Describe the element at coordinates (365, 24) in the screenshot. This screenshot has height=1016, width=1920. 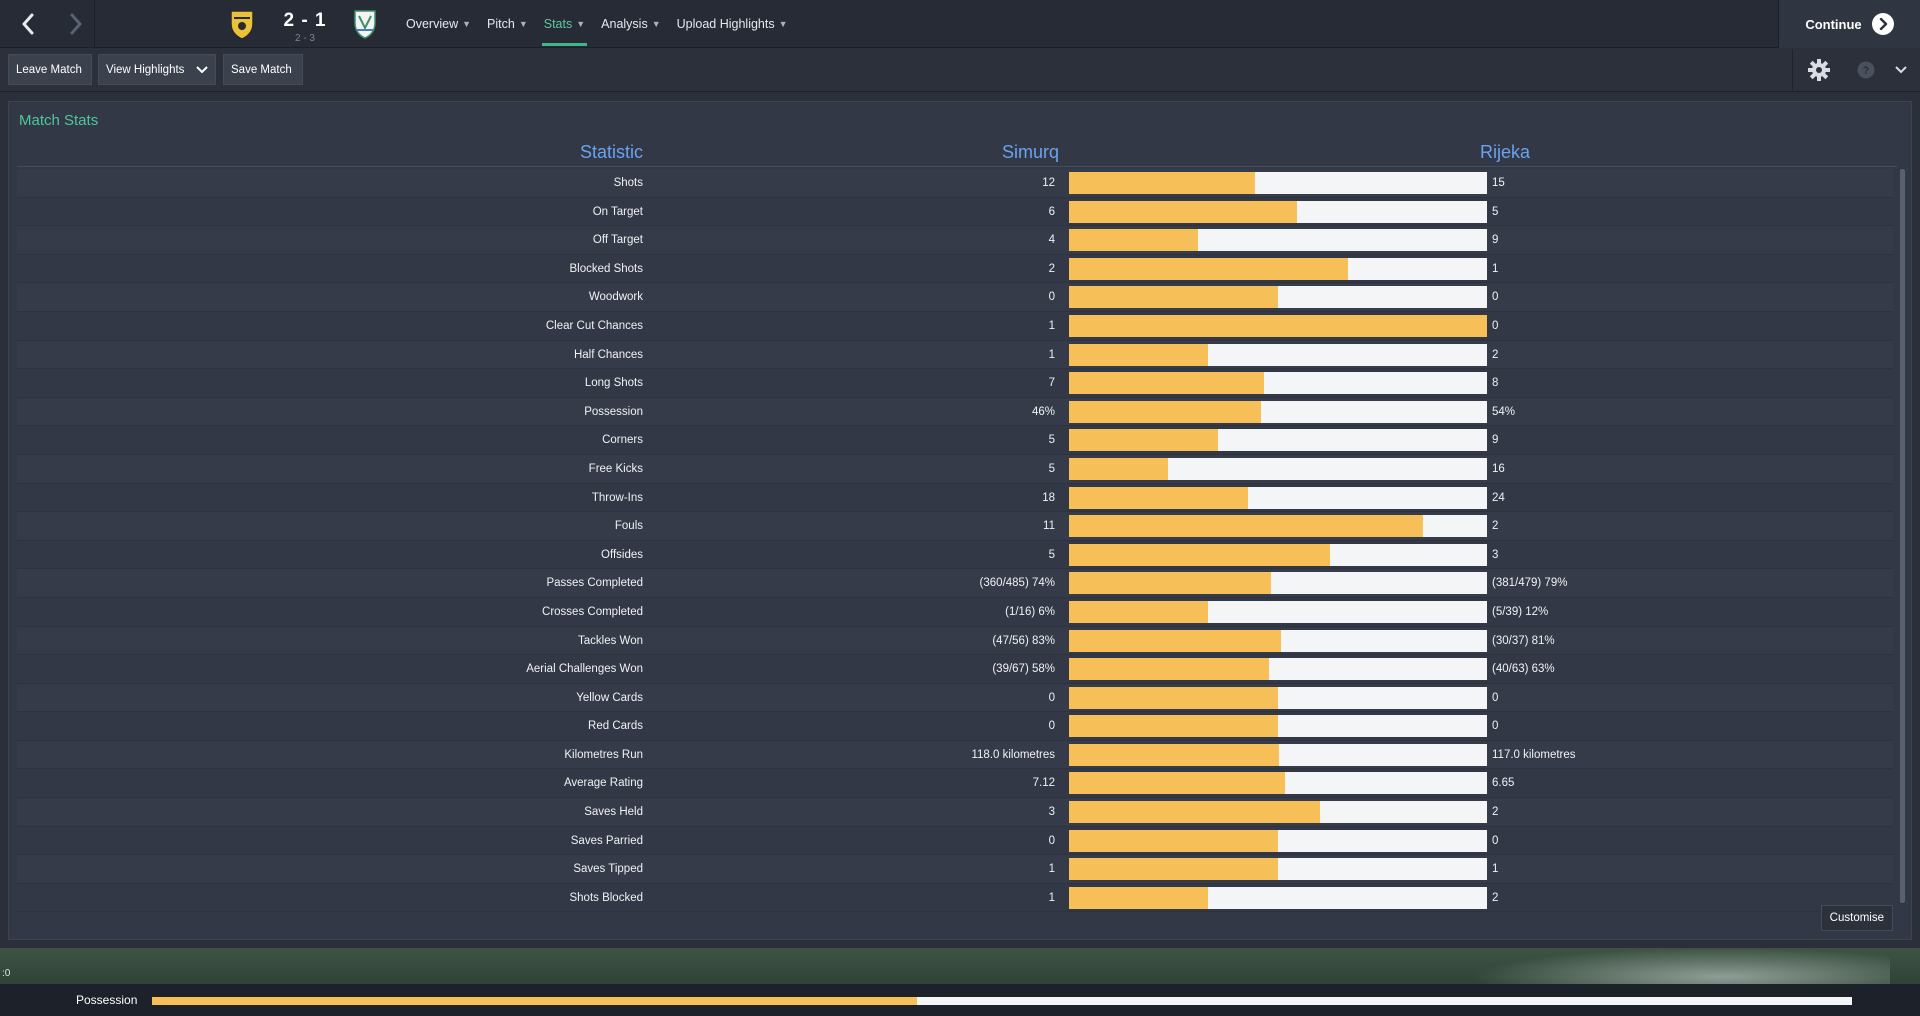
I see `away-team-crest-icon` at that location.